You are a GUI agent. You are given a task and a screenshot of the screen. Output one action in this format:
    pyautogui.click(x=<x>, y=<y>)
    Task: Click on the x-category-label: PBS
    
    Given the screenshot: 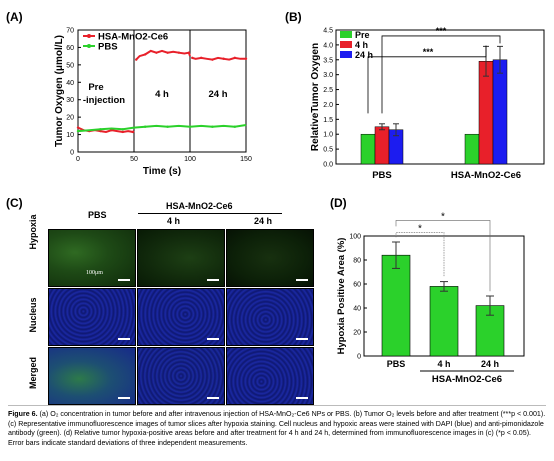 What is the action you would take?
    pyautogui.click(x=382, y=175)
    